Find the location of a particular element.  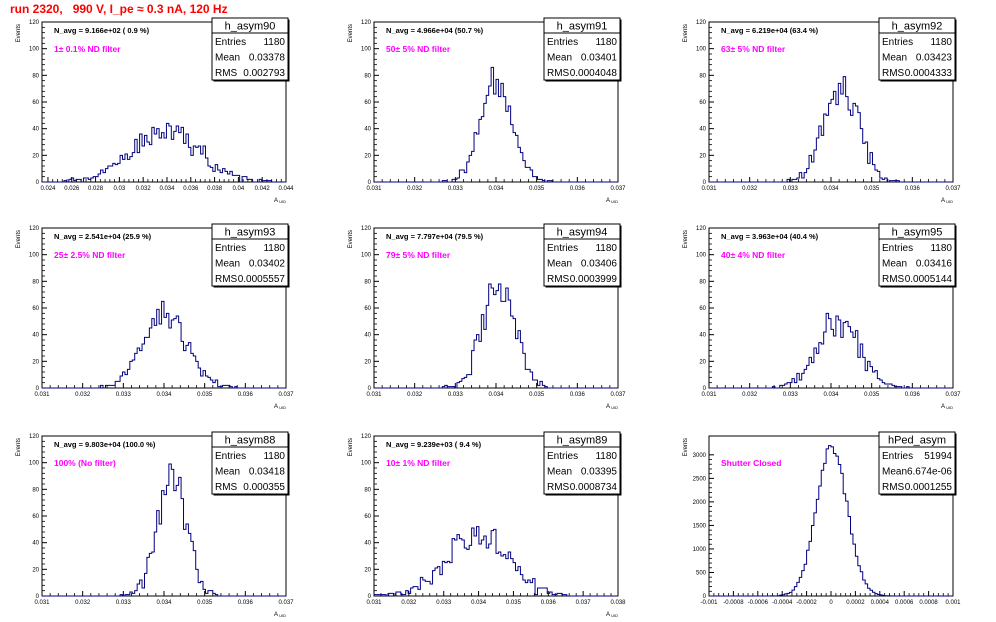

y-tick-label: 40 is located at coordinates (702, 336).